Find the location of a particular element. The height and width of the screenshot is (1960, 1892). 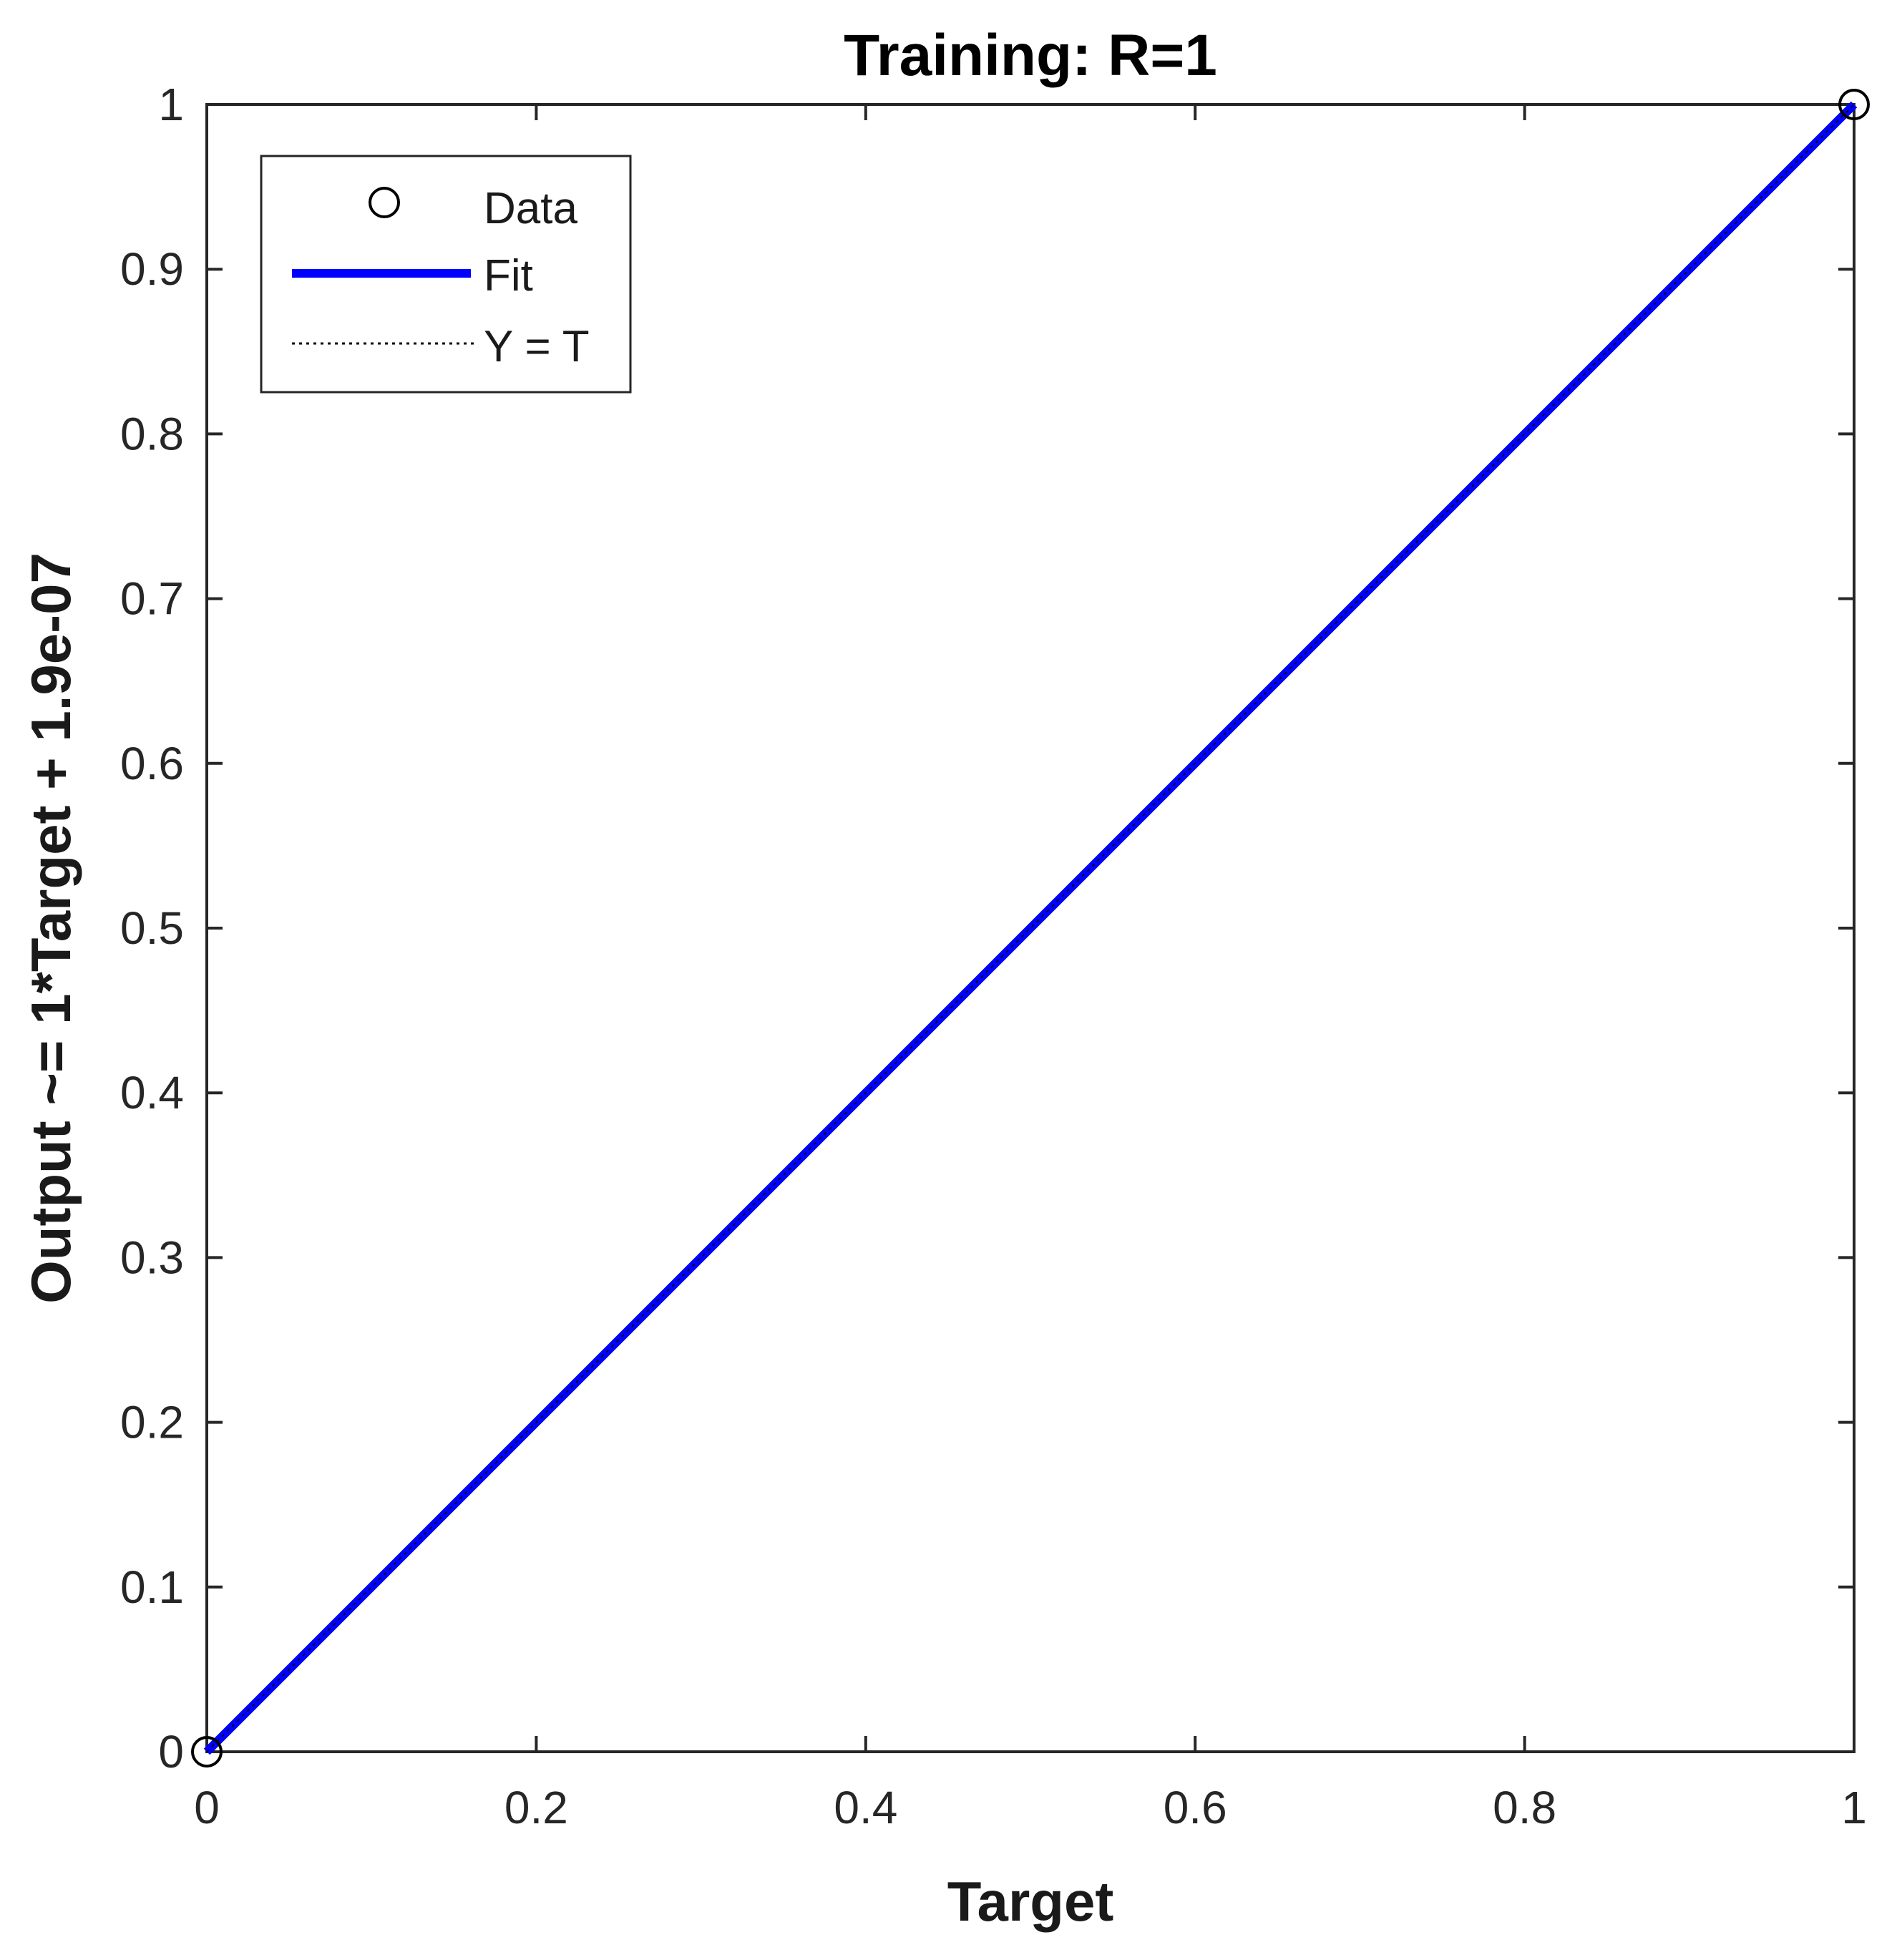

y-tick-labels: 0 0.1 0.2 0.3 0.4 0.5 0.6 0.7 0.8 0.9 1 is located at coordinates (152, 928).